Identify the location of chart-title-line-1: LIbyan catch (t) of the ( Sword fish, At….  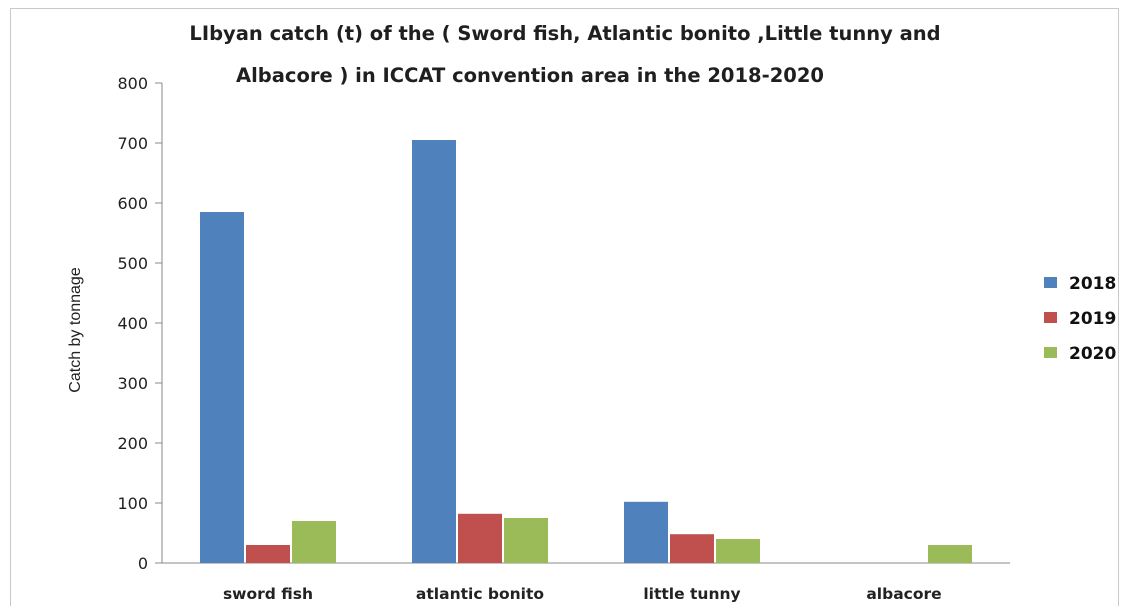
(564, 33).